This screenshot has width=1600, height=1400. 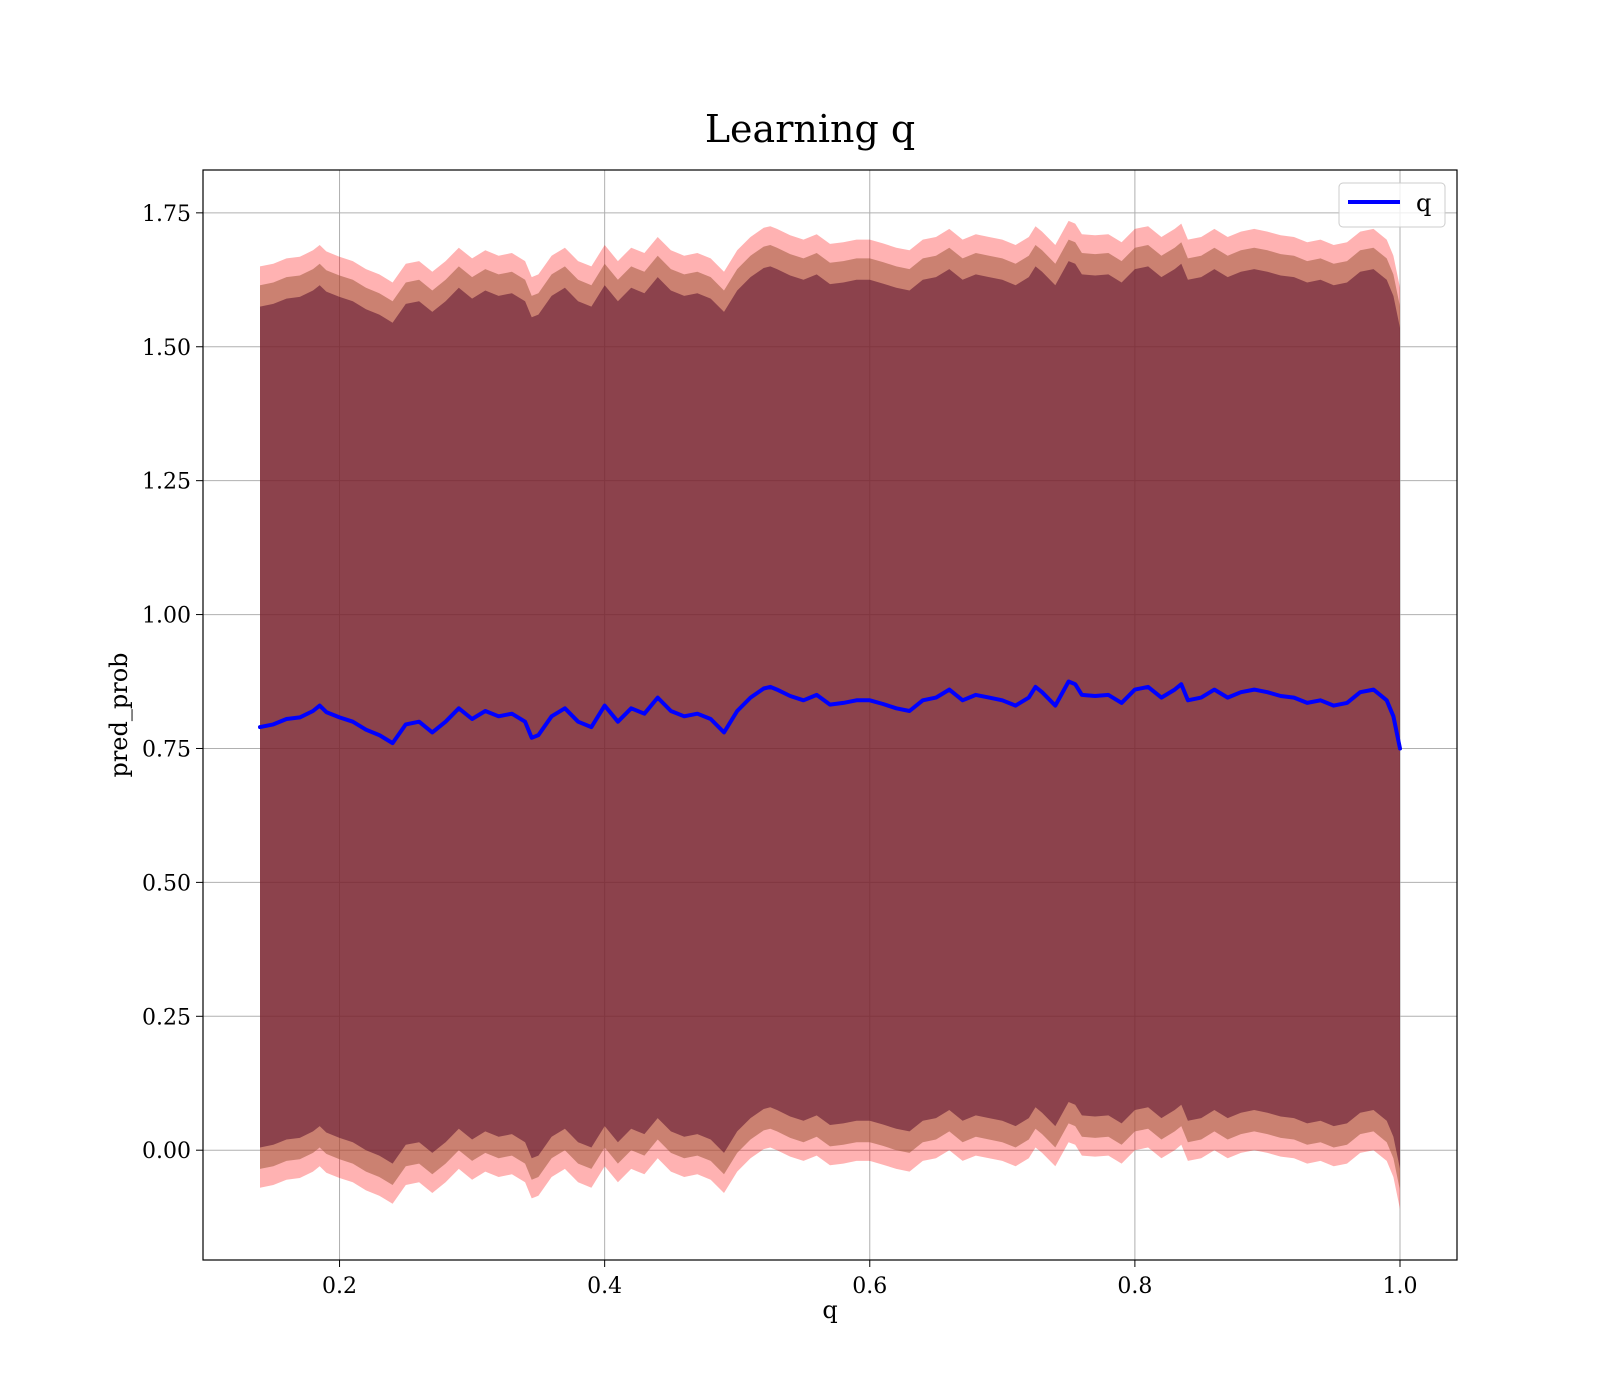 I want to click on x-axis-ticks: 0.2 0.4 0.6 0.8 1.0, so click(x=870, y=1279).